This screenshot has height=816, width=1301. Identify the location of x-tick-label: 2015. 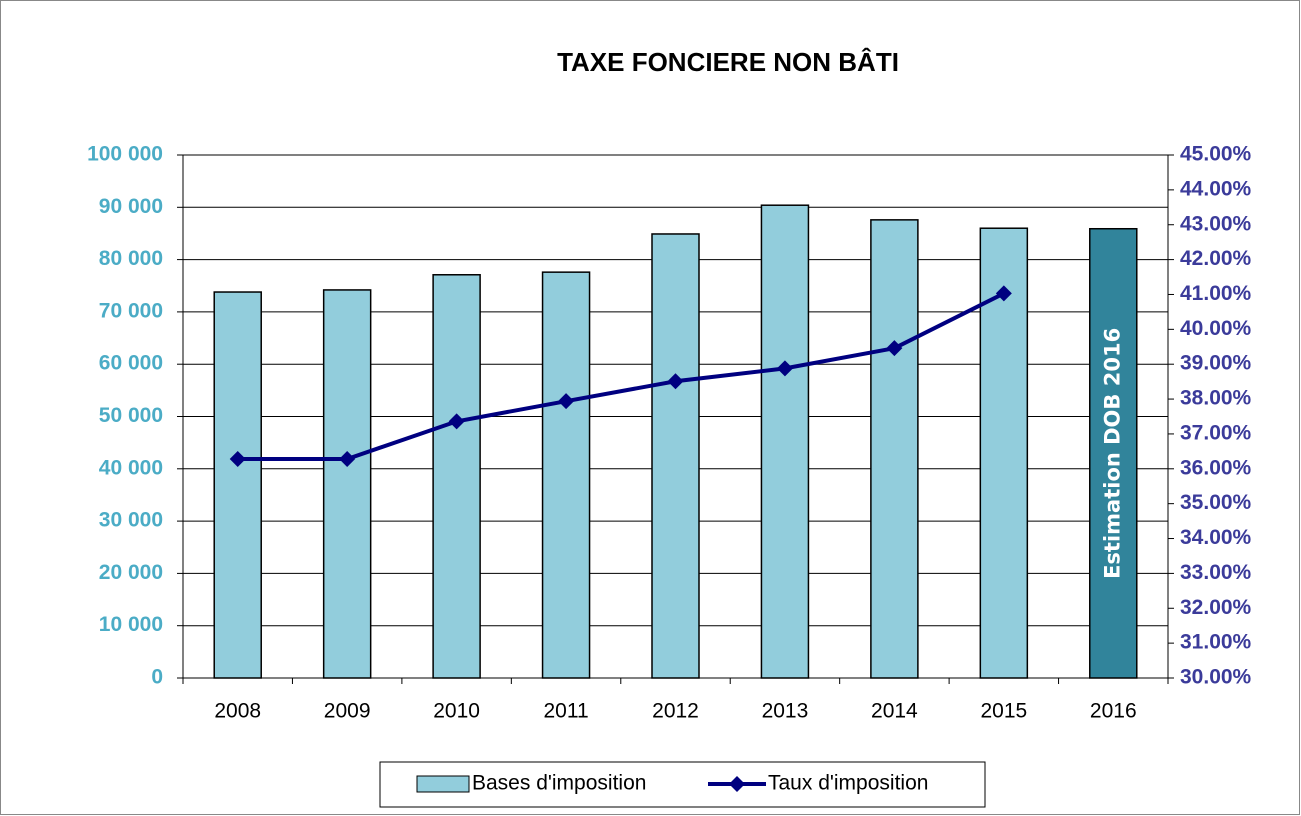
(1003, 711).